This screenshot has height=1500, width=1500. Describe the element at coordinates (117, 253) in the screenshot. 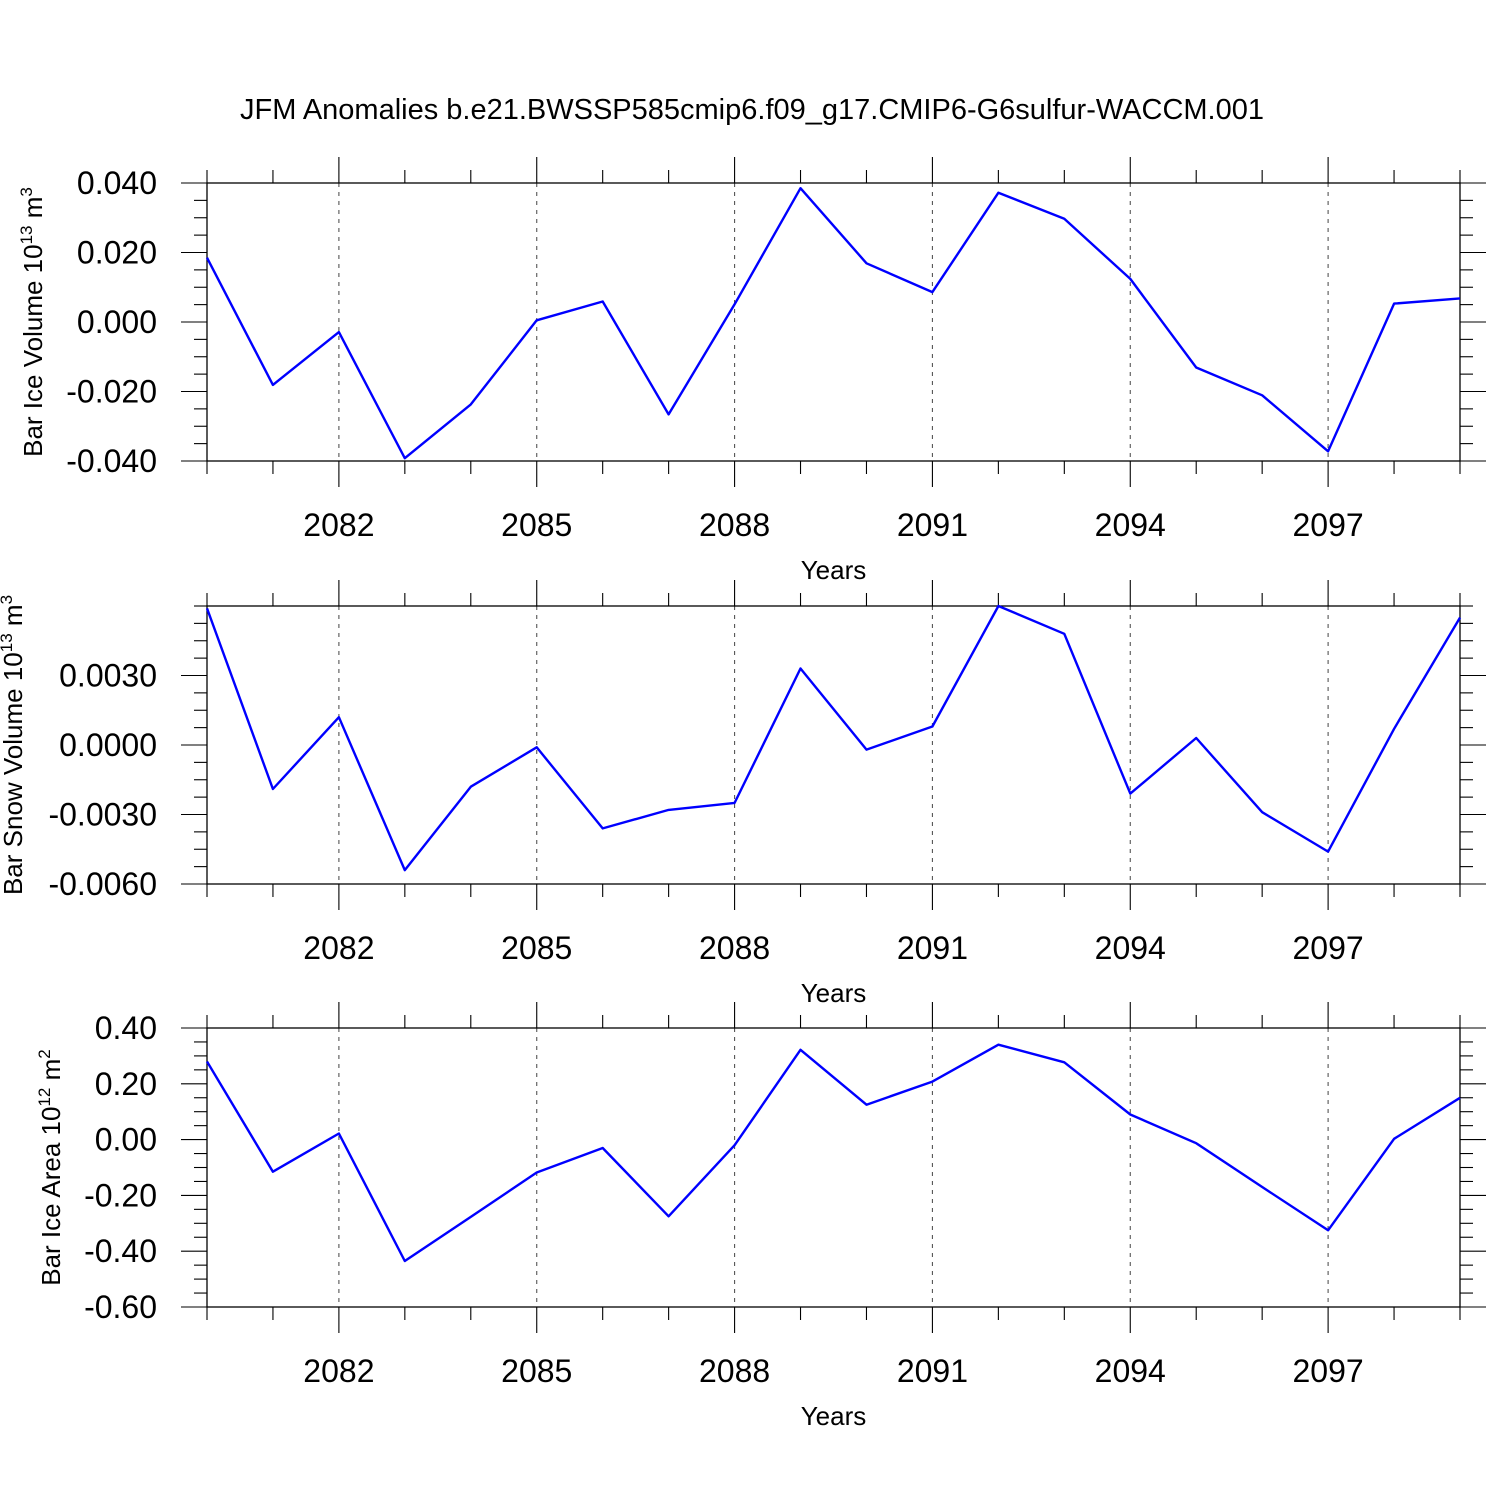

I see `y-tick-label: 0.020` at that location.